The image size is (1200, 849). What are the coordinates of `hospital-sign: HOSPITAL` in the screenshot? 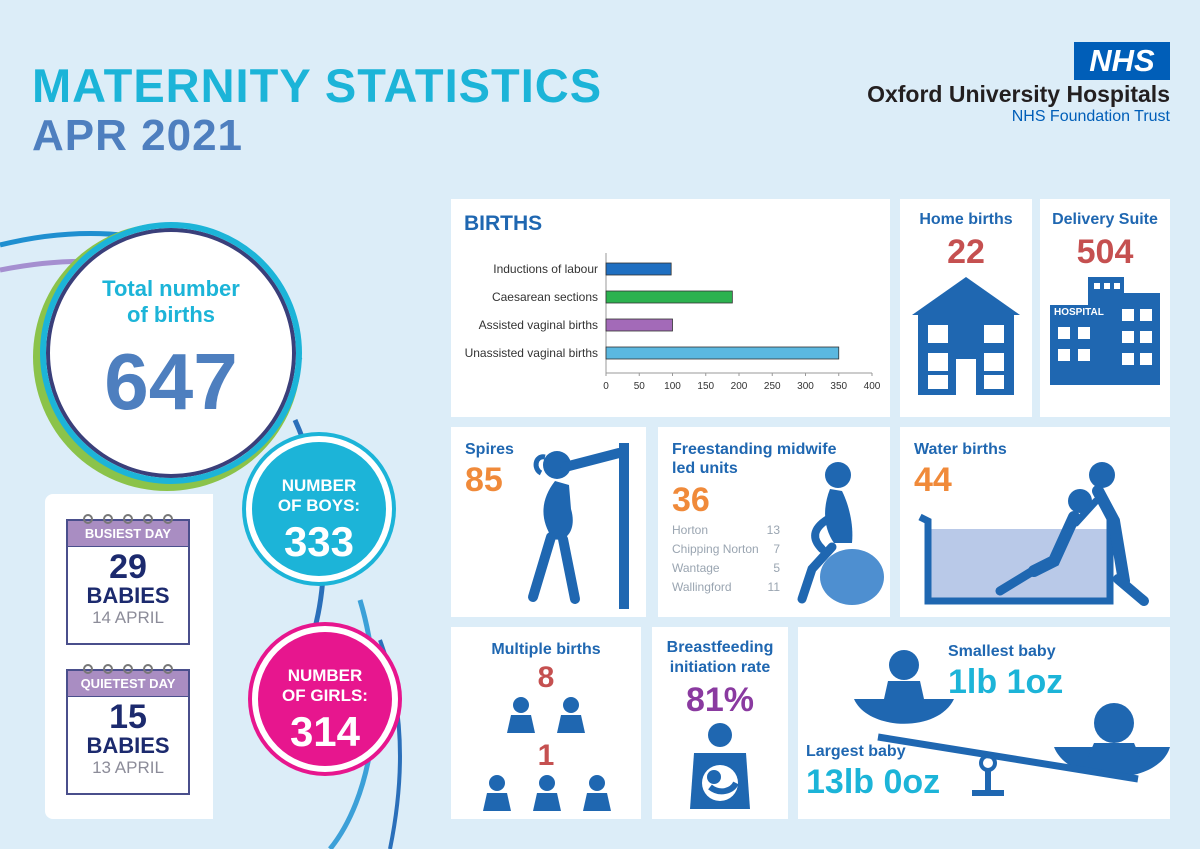 It's located at (1079, 312).